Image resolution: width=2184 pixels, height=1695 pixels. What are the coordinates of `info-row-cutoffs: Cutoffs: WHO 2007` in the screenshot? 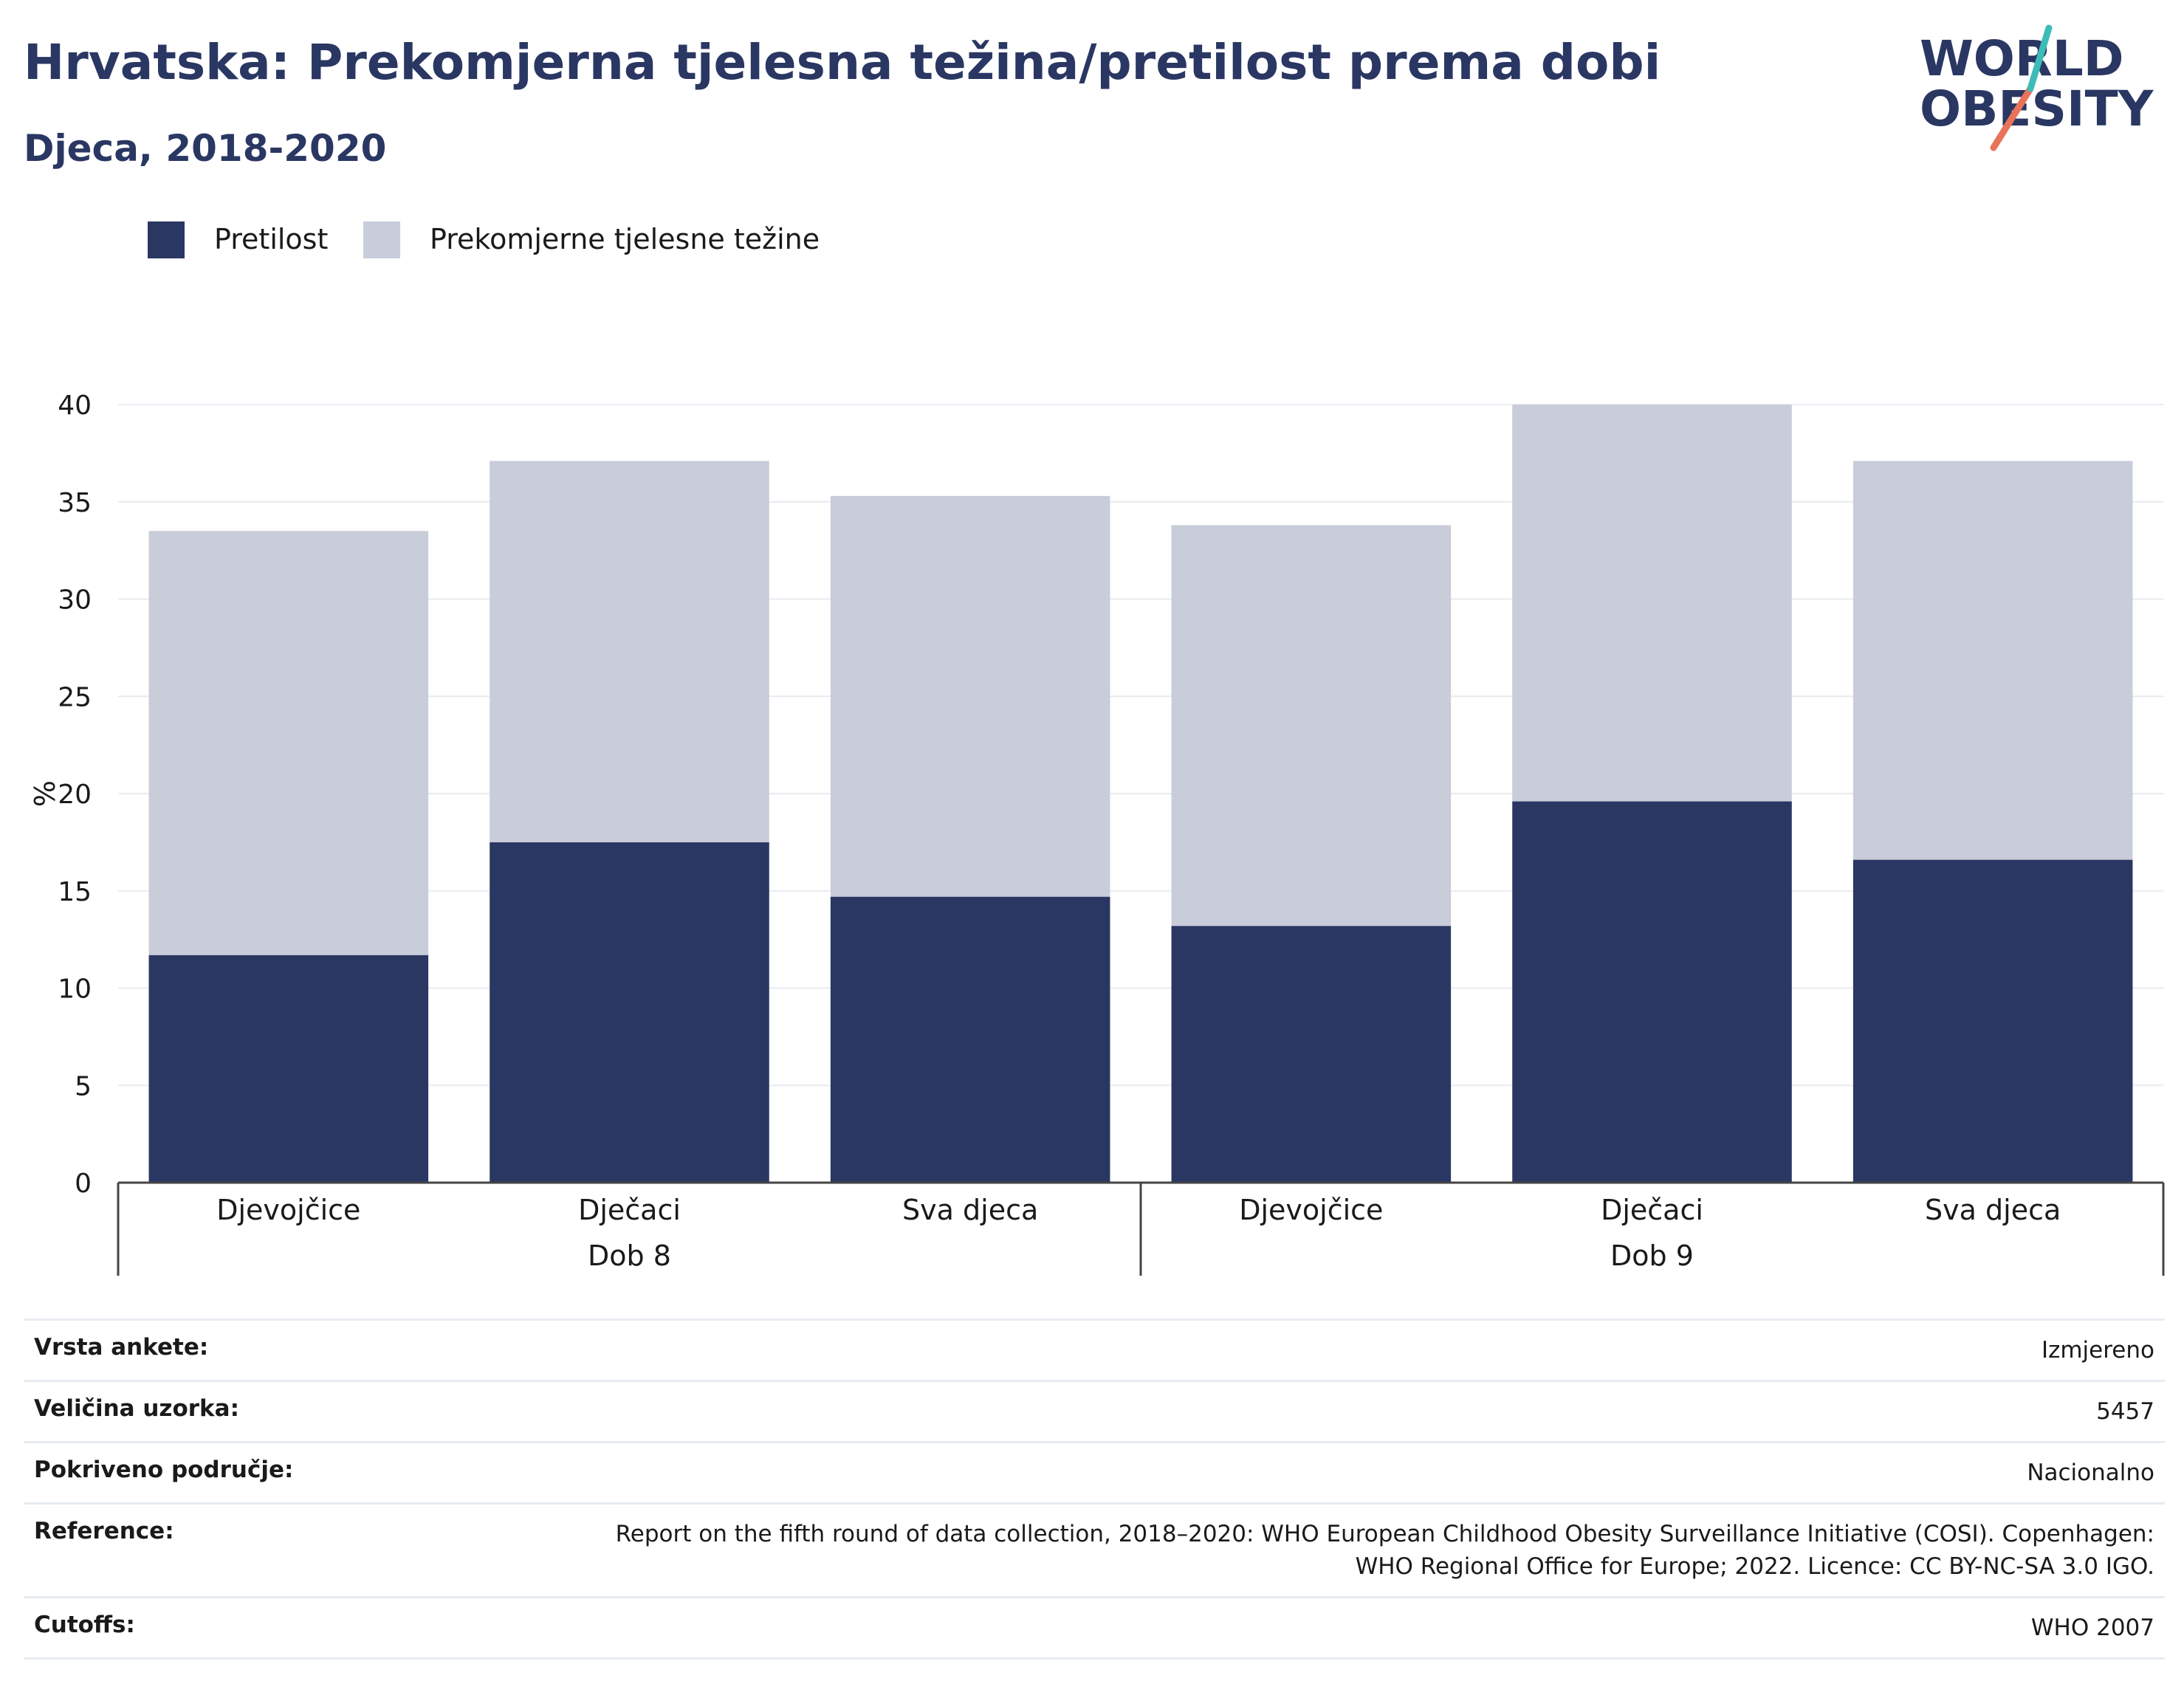 It's located at (1095, 1628).